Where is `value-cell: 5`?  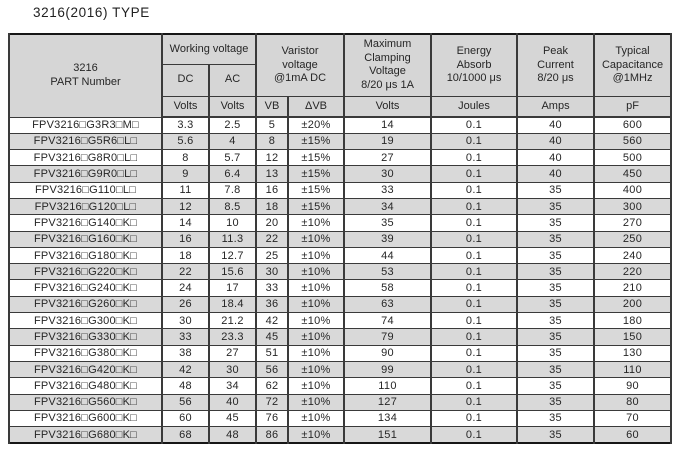 value-cell: 5 is located at coordinates (272, 125).